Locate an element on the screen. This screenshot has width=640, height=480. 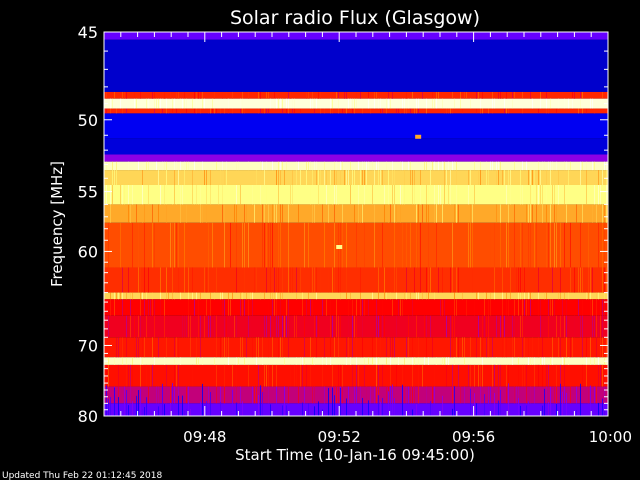
x-tick-label: 09:48 is located at coordinates (204, 437).